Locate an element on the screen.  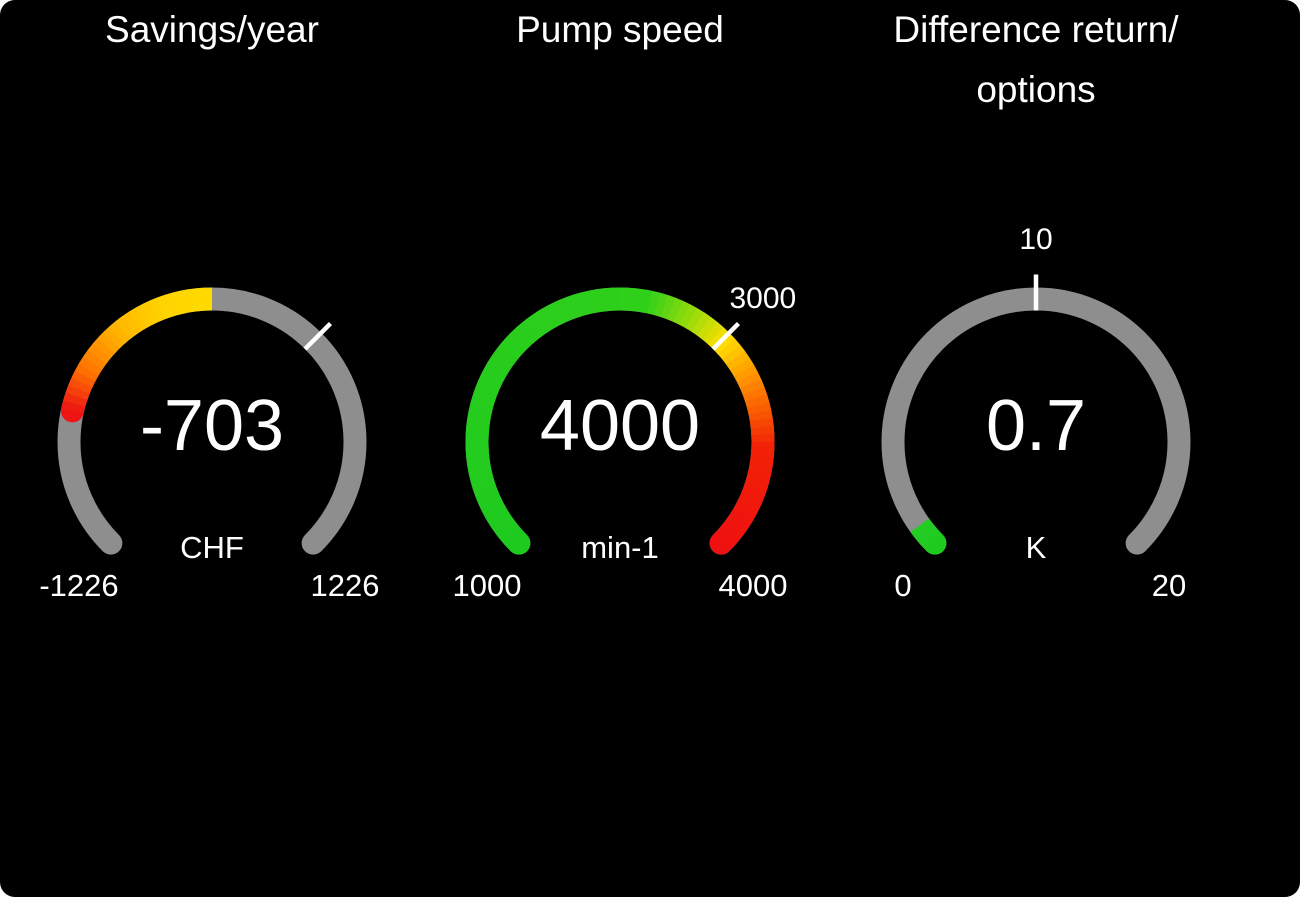
gauge-track is located at coordinates (212, 421).